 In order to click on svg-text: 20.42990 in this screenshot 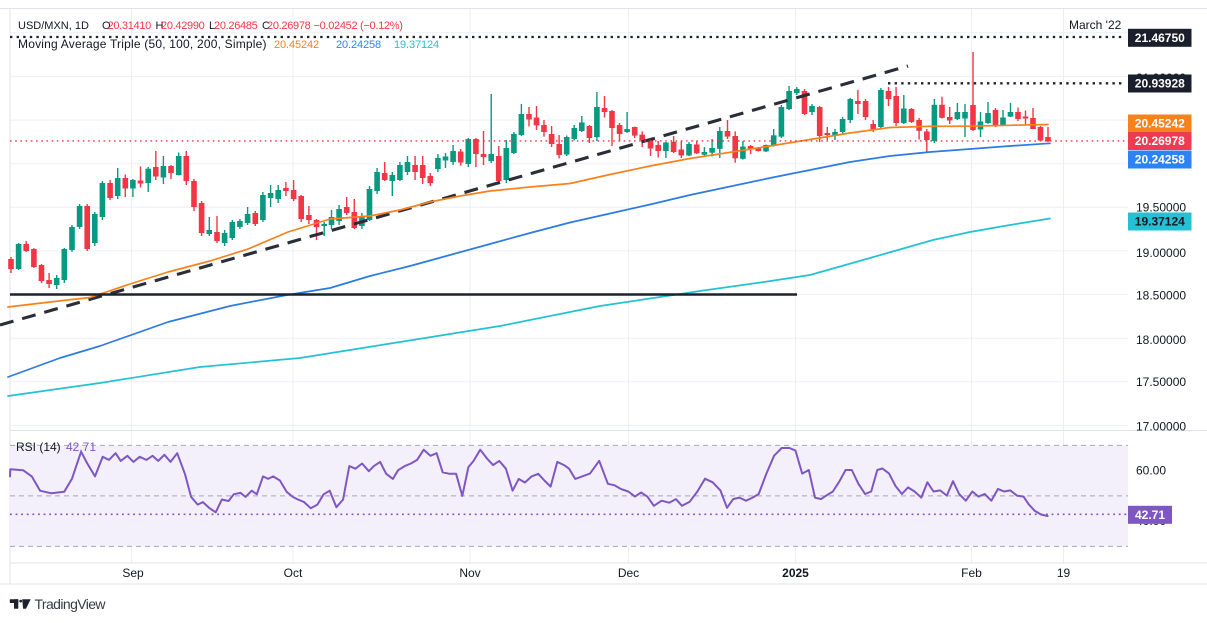, I will do `click(183, 26)`.